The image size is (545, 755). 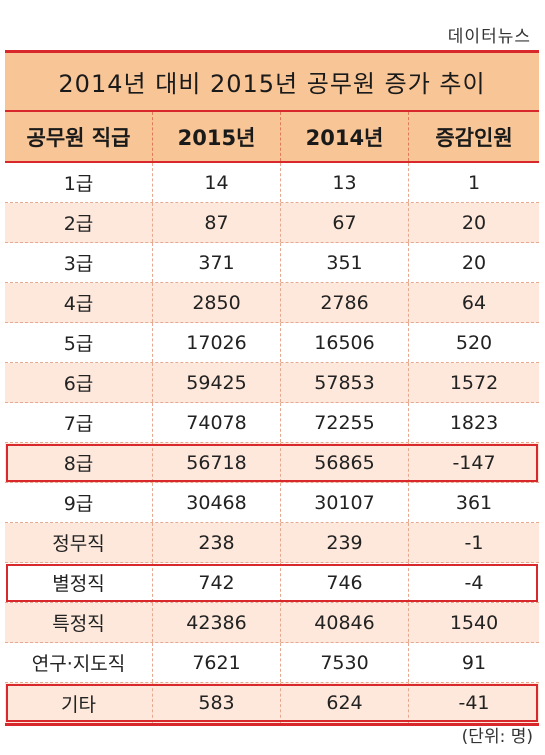 What do you see at coordinates (79, 302) in the screenshot?
I see `cell-grade: 4급` at bounding box center [79, 302].